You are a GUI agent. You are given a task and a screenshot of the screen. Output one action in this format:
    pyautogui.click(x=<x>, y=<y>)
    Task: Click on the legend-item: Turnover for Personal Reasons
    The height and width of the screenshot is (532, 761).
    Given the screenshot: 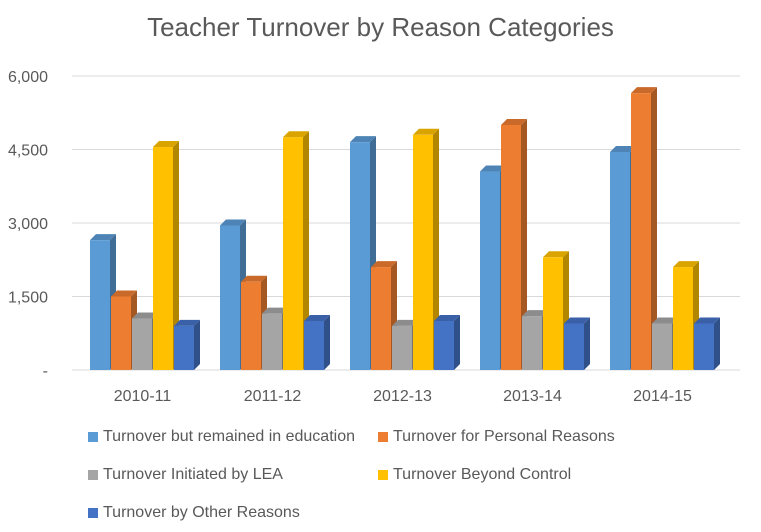 What is the action you would take?
    pyautogui.click(x=496, y=437)
    